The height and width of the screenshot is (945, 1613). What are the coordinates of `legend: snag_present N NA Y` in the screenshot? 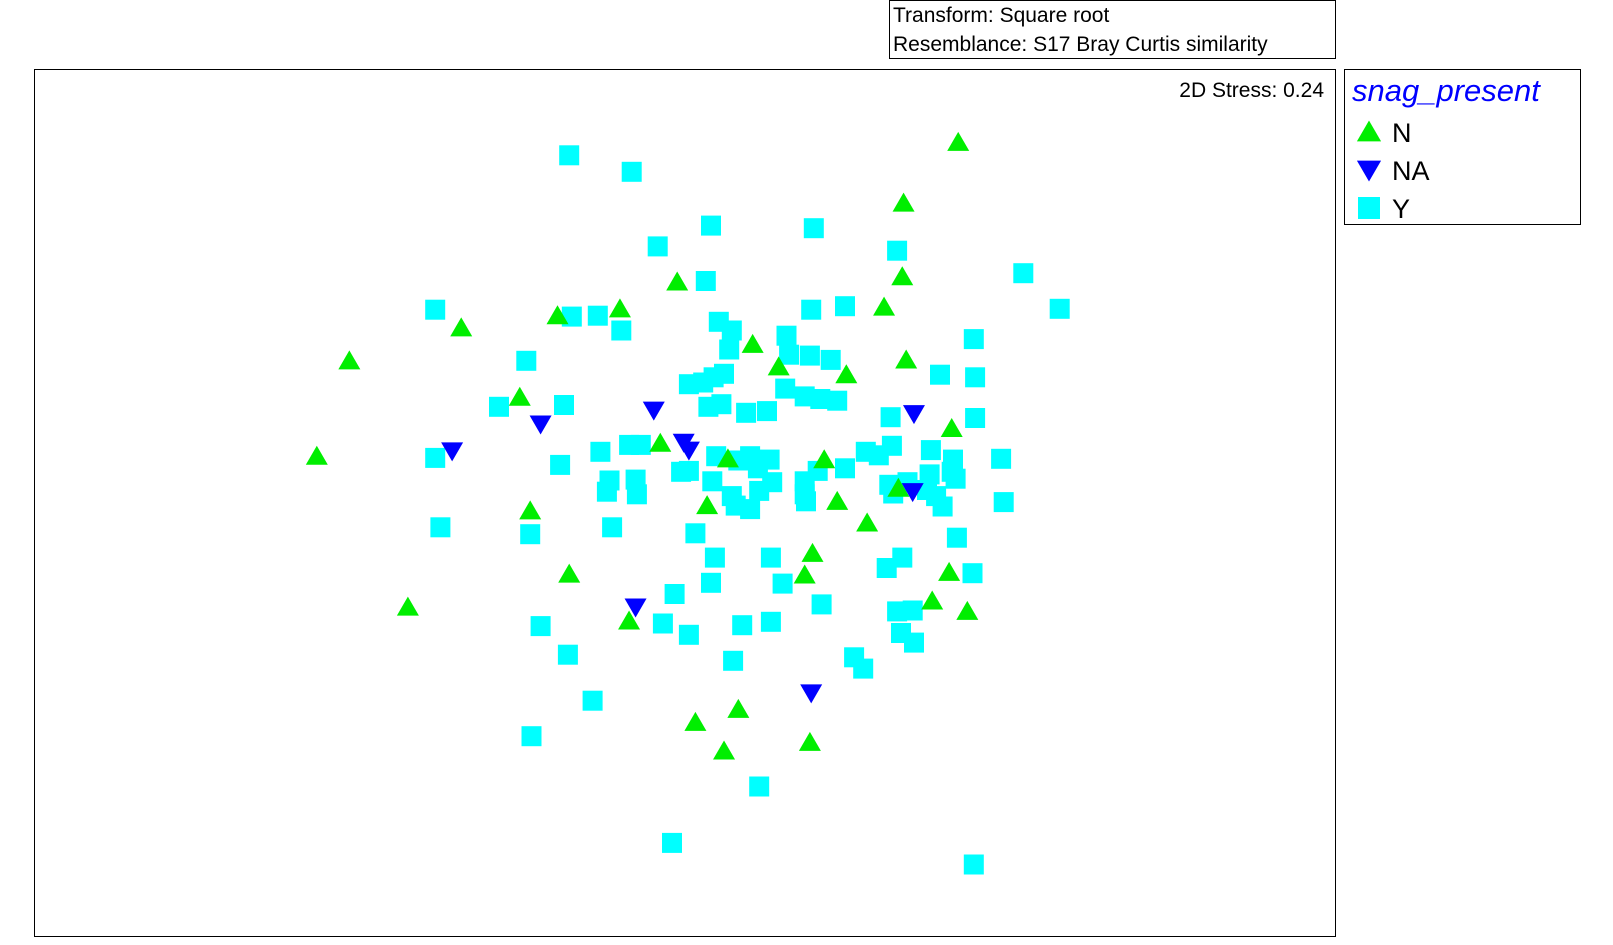 It's located at (1462, 147).